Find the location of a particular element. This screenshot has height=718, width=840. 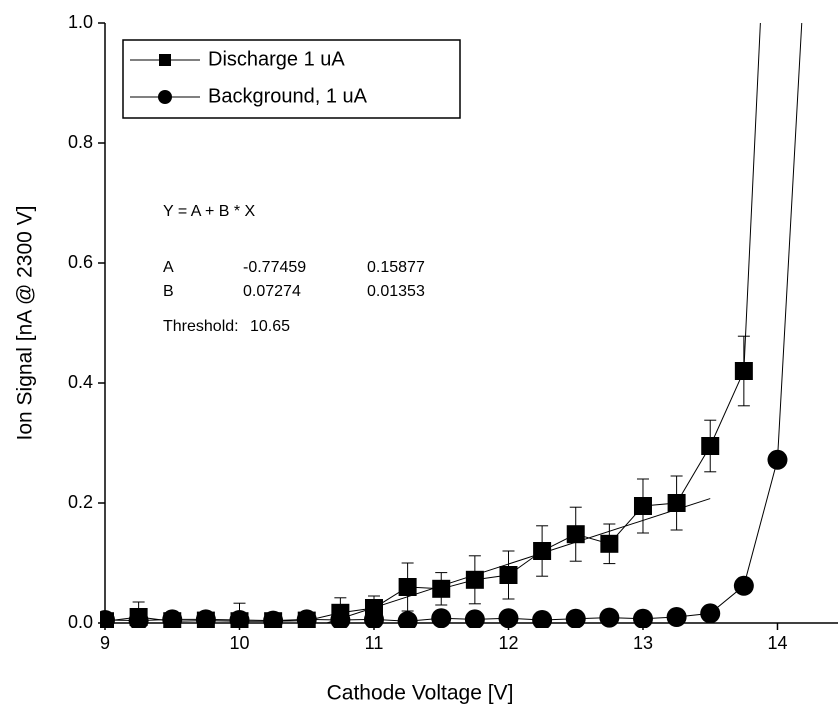

threshold-value: 10.65 is located at coordinates (270, 326).